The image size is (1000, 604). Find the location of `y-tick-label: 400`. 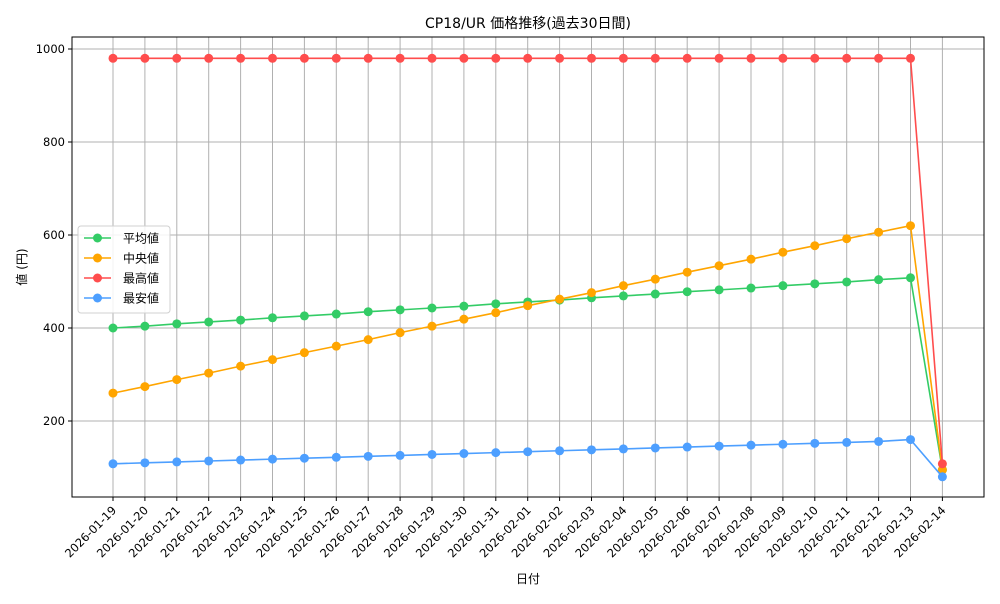

y-tick-label: 400 is located at coordinates (54, 328).